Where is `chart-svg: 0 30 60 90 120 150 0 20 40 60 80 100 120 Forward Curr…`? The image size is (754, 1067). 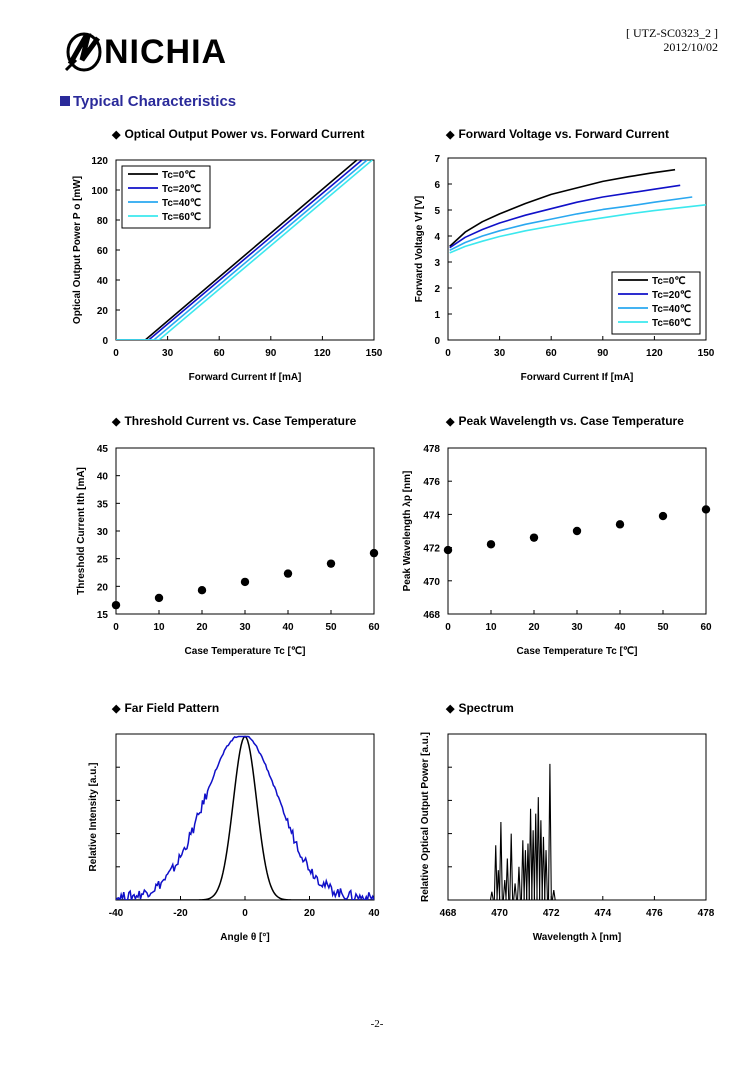 chart-svg: 0 30 60 90 120 150 0 20 40 60 80 100 120 Forward Curr… is located at coordinates (227, 269).